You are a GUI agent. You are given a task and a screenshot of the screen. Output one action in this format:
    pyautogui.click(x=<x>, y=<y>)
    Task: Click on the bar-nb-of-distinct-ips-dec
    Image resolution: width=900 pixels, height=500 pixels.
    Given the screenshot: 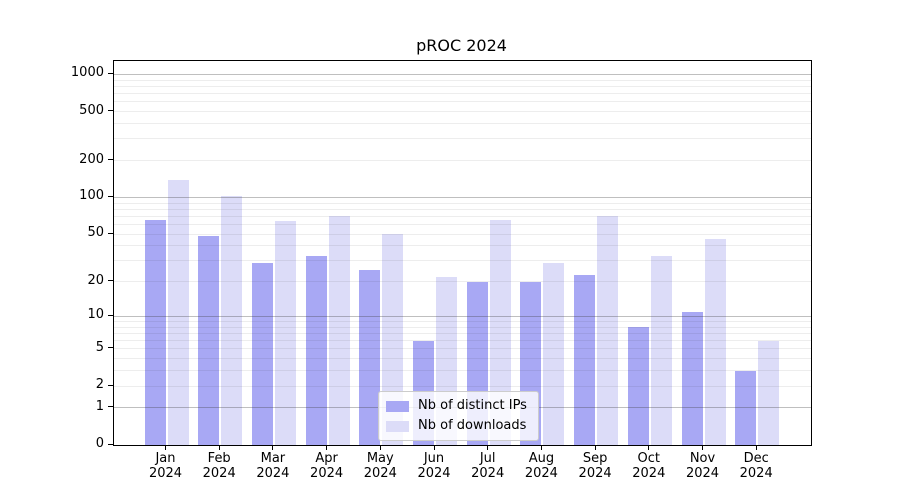 What is the action you would take?
    pyautogui.click(x=746, y=407)
    